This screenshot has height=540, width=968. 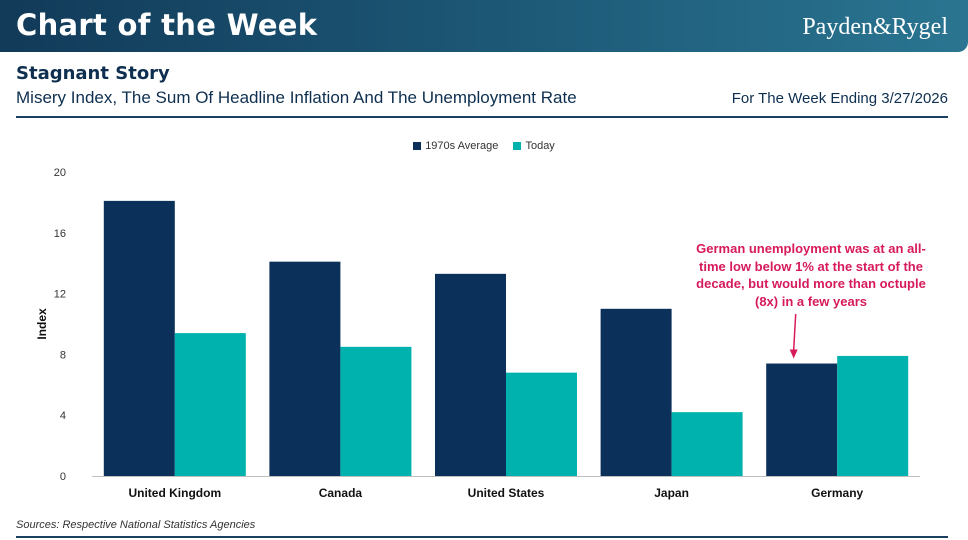 I want to click on week-ending: For The Week Ending 3/27/2026, so click(x=839, y=98).